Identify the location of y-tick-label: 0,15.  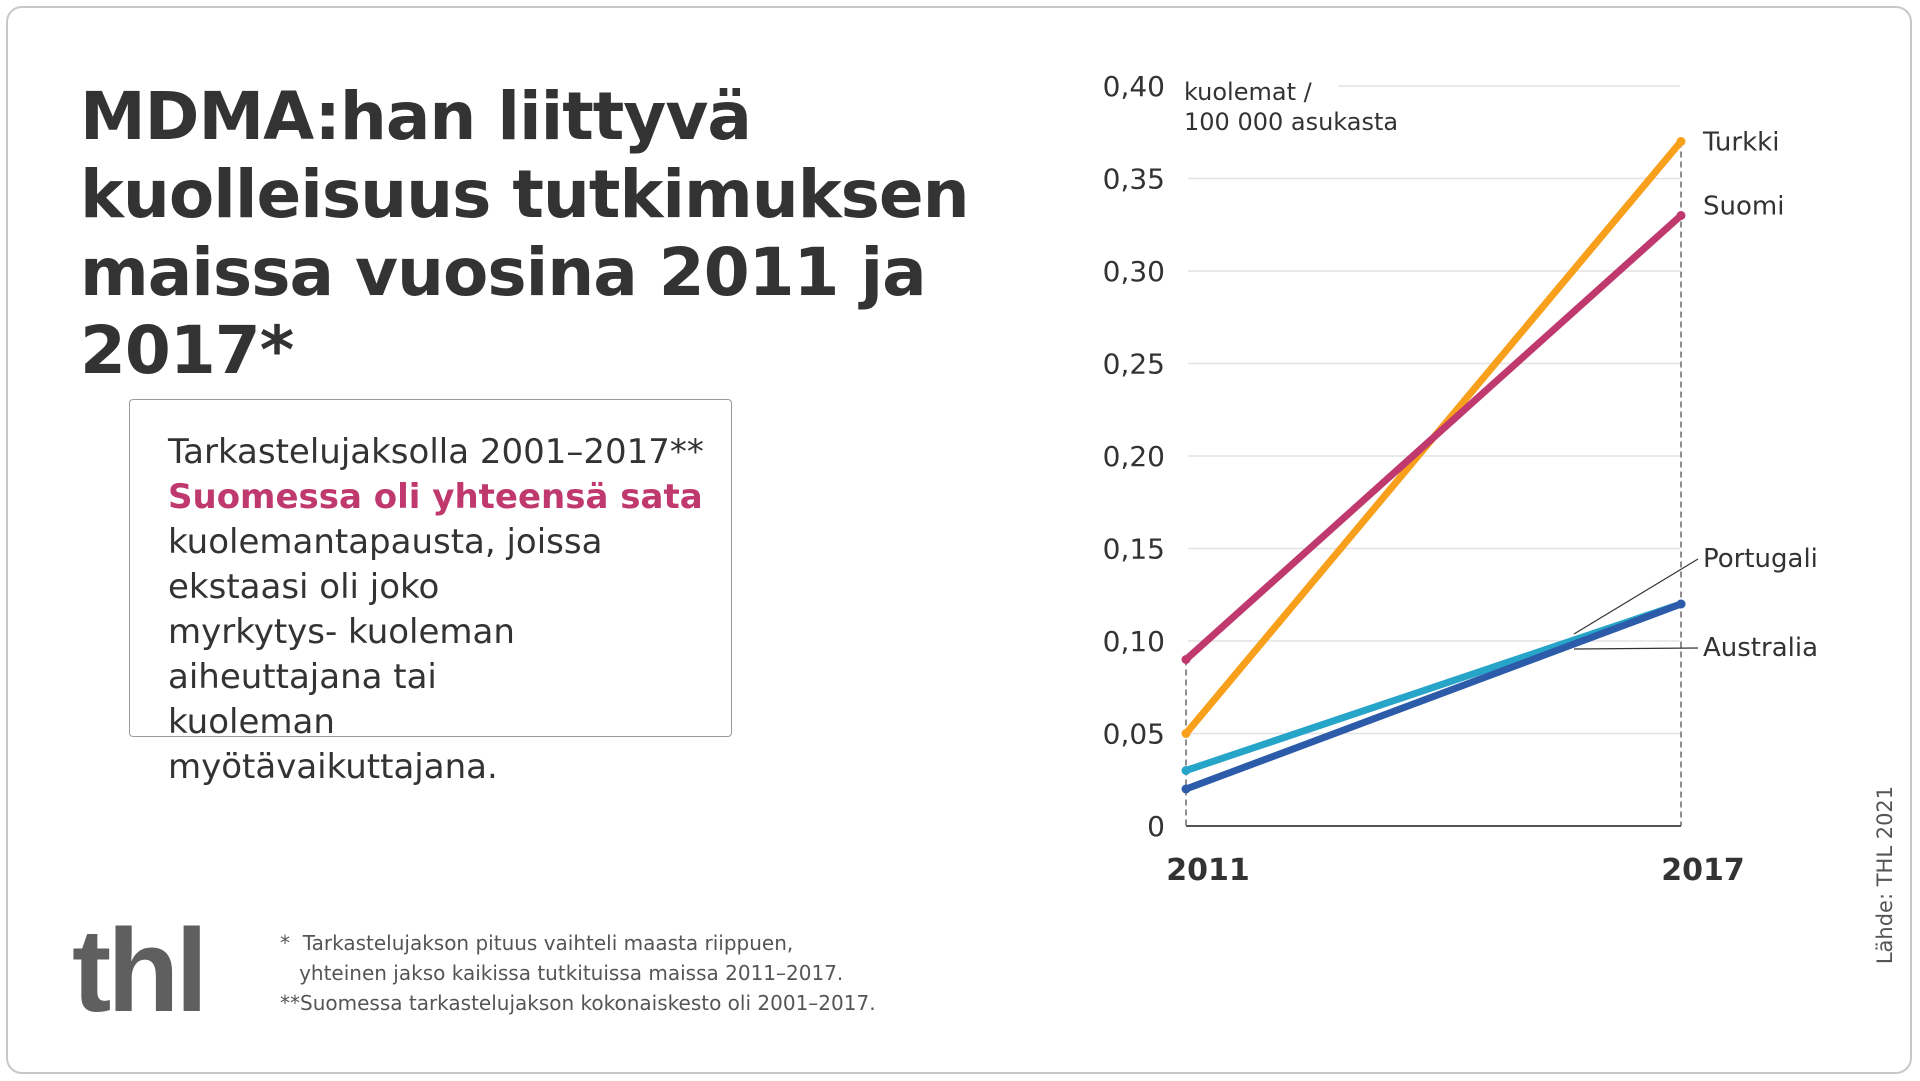
(1134, 549).